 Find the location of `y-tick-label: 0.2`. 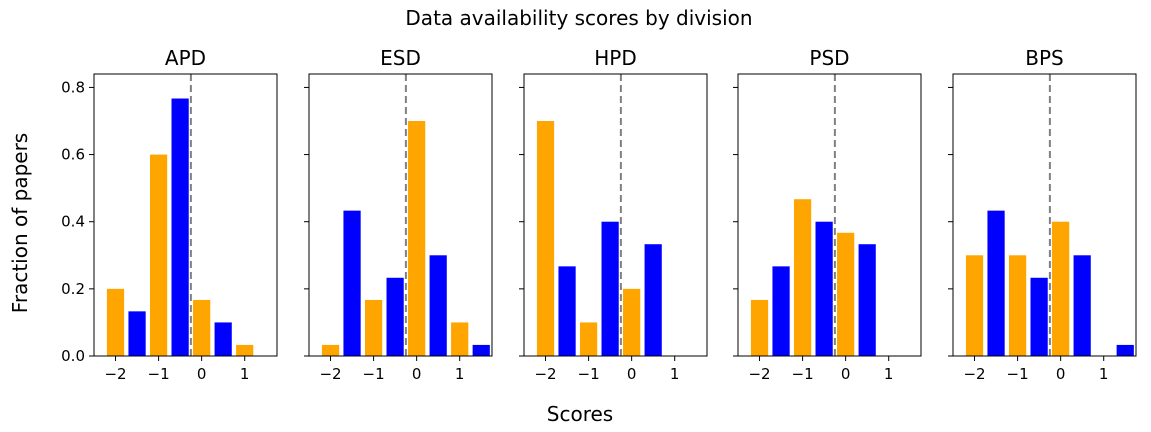

y-tick-label: 0.2 is located at coordinates (73, 289).